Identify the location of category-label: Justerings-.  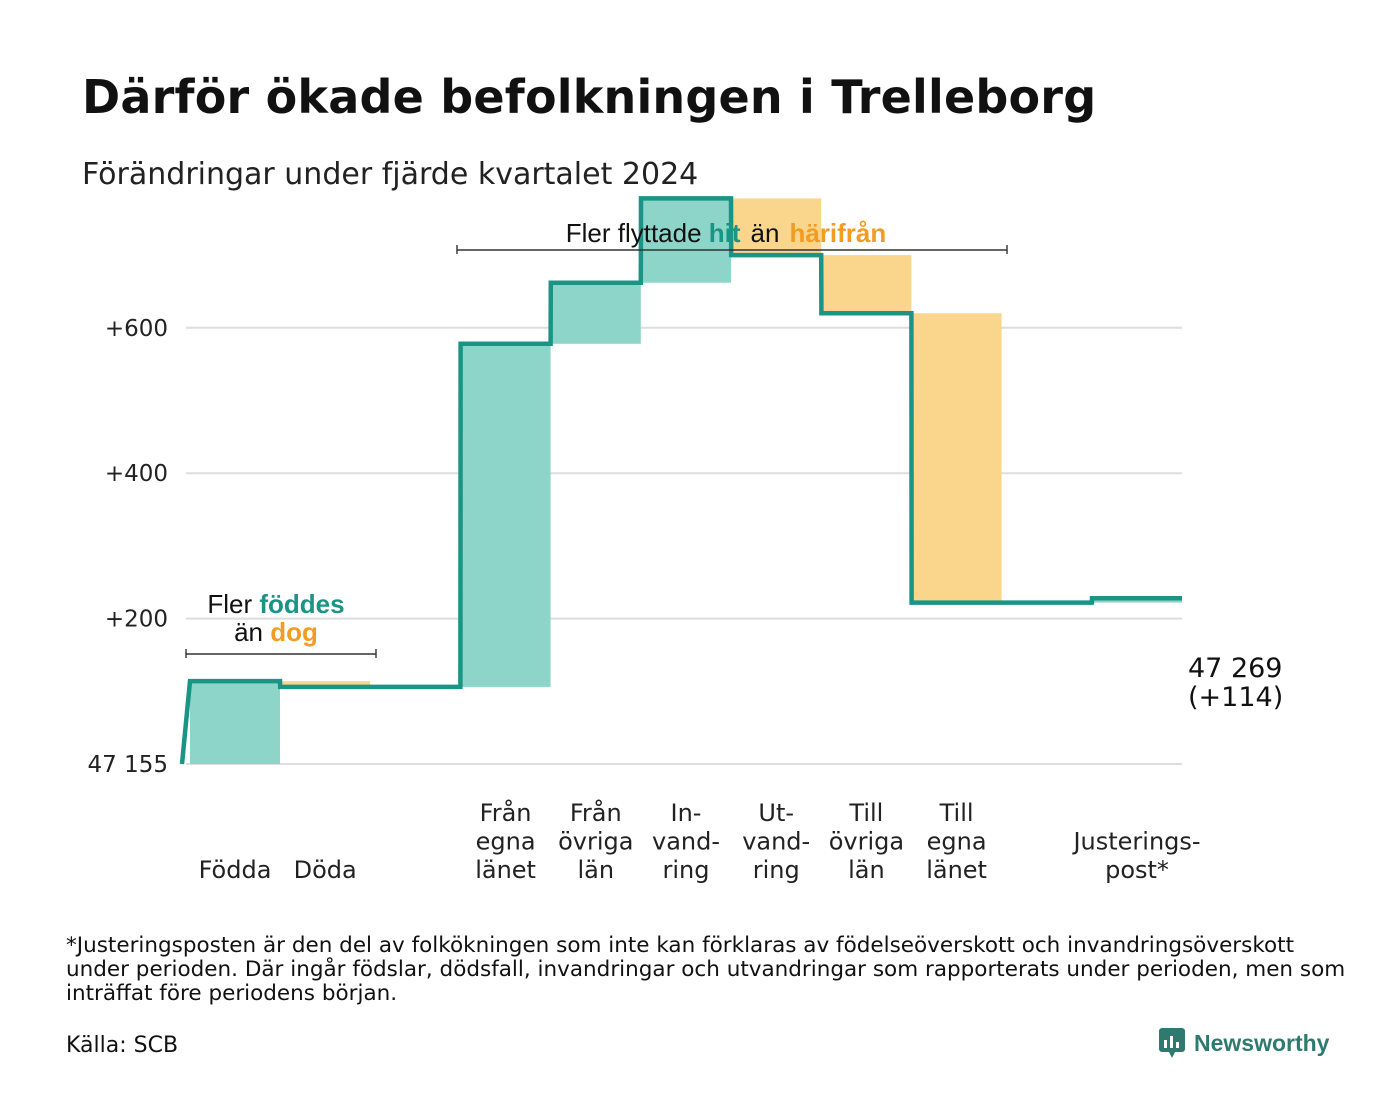
(1135, 842).